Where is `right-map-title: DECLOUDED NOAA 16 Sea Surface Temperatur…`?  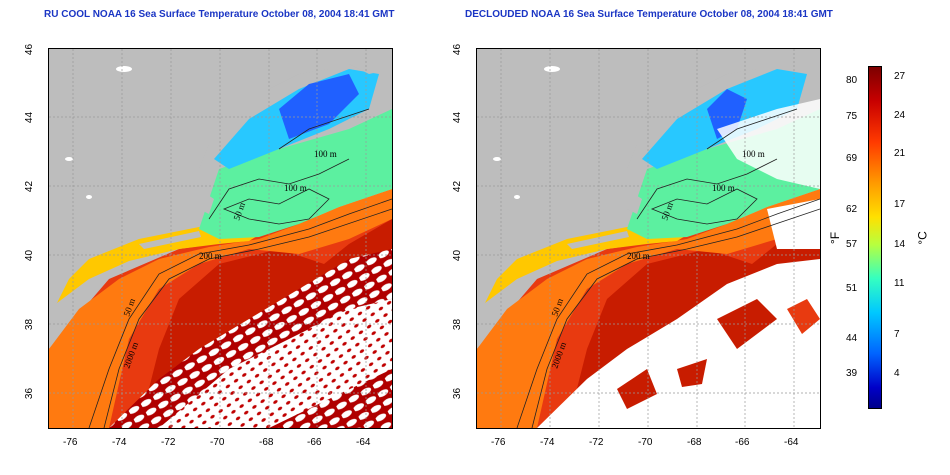
right-map-title: DECLOUDED NOAA 16 Sea Surface Temperatur… is located at coordinates (649, 14).